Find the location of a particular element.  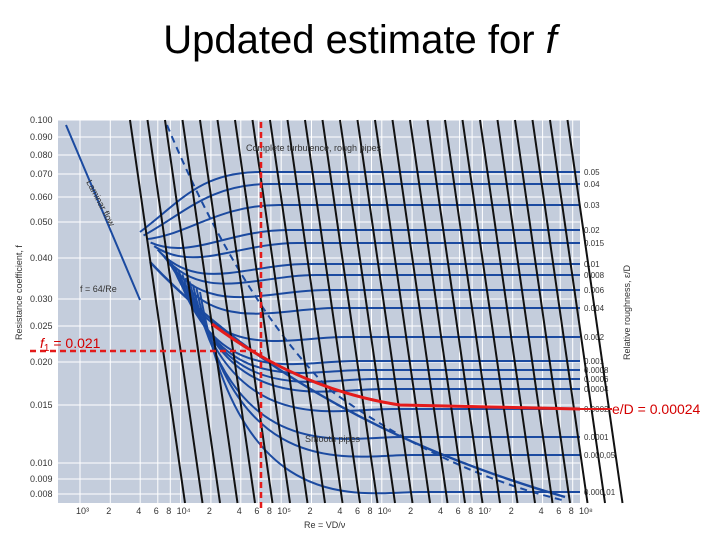

x-tick-label: 10⁵ is located at coordinates (284, 511).